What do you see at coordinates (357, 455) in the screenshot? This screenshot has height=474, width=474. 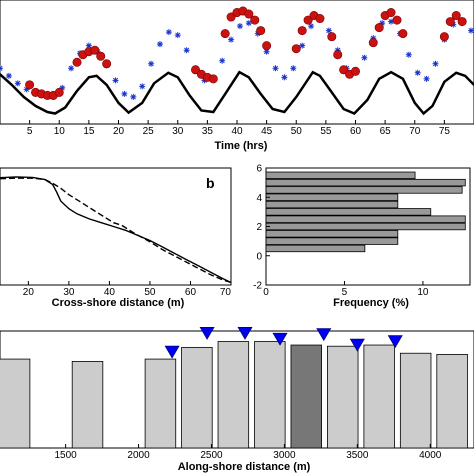 I see `panel-d-x-tick-label: 3500` at bounding box center [357, 455].